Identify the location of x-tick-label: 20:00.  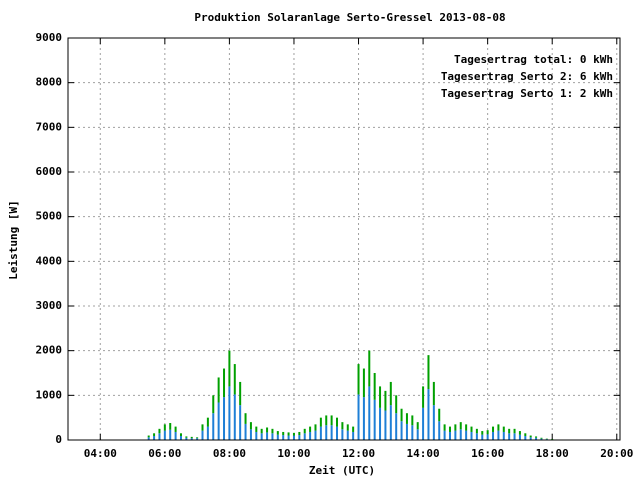
(616, 453).